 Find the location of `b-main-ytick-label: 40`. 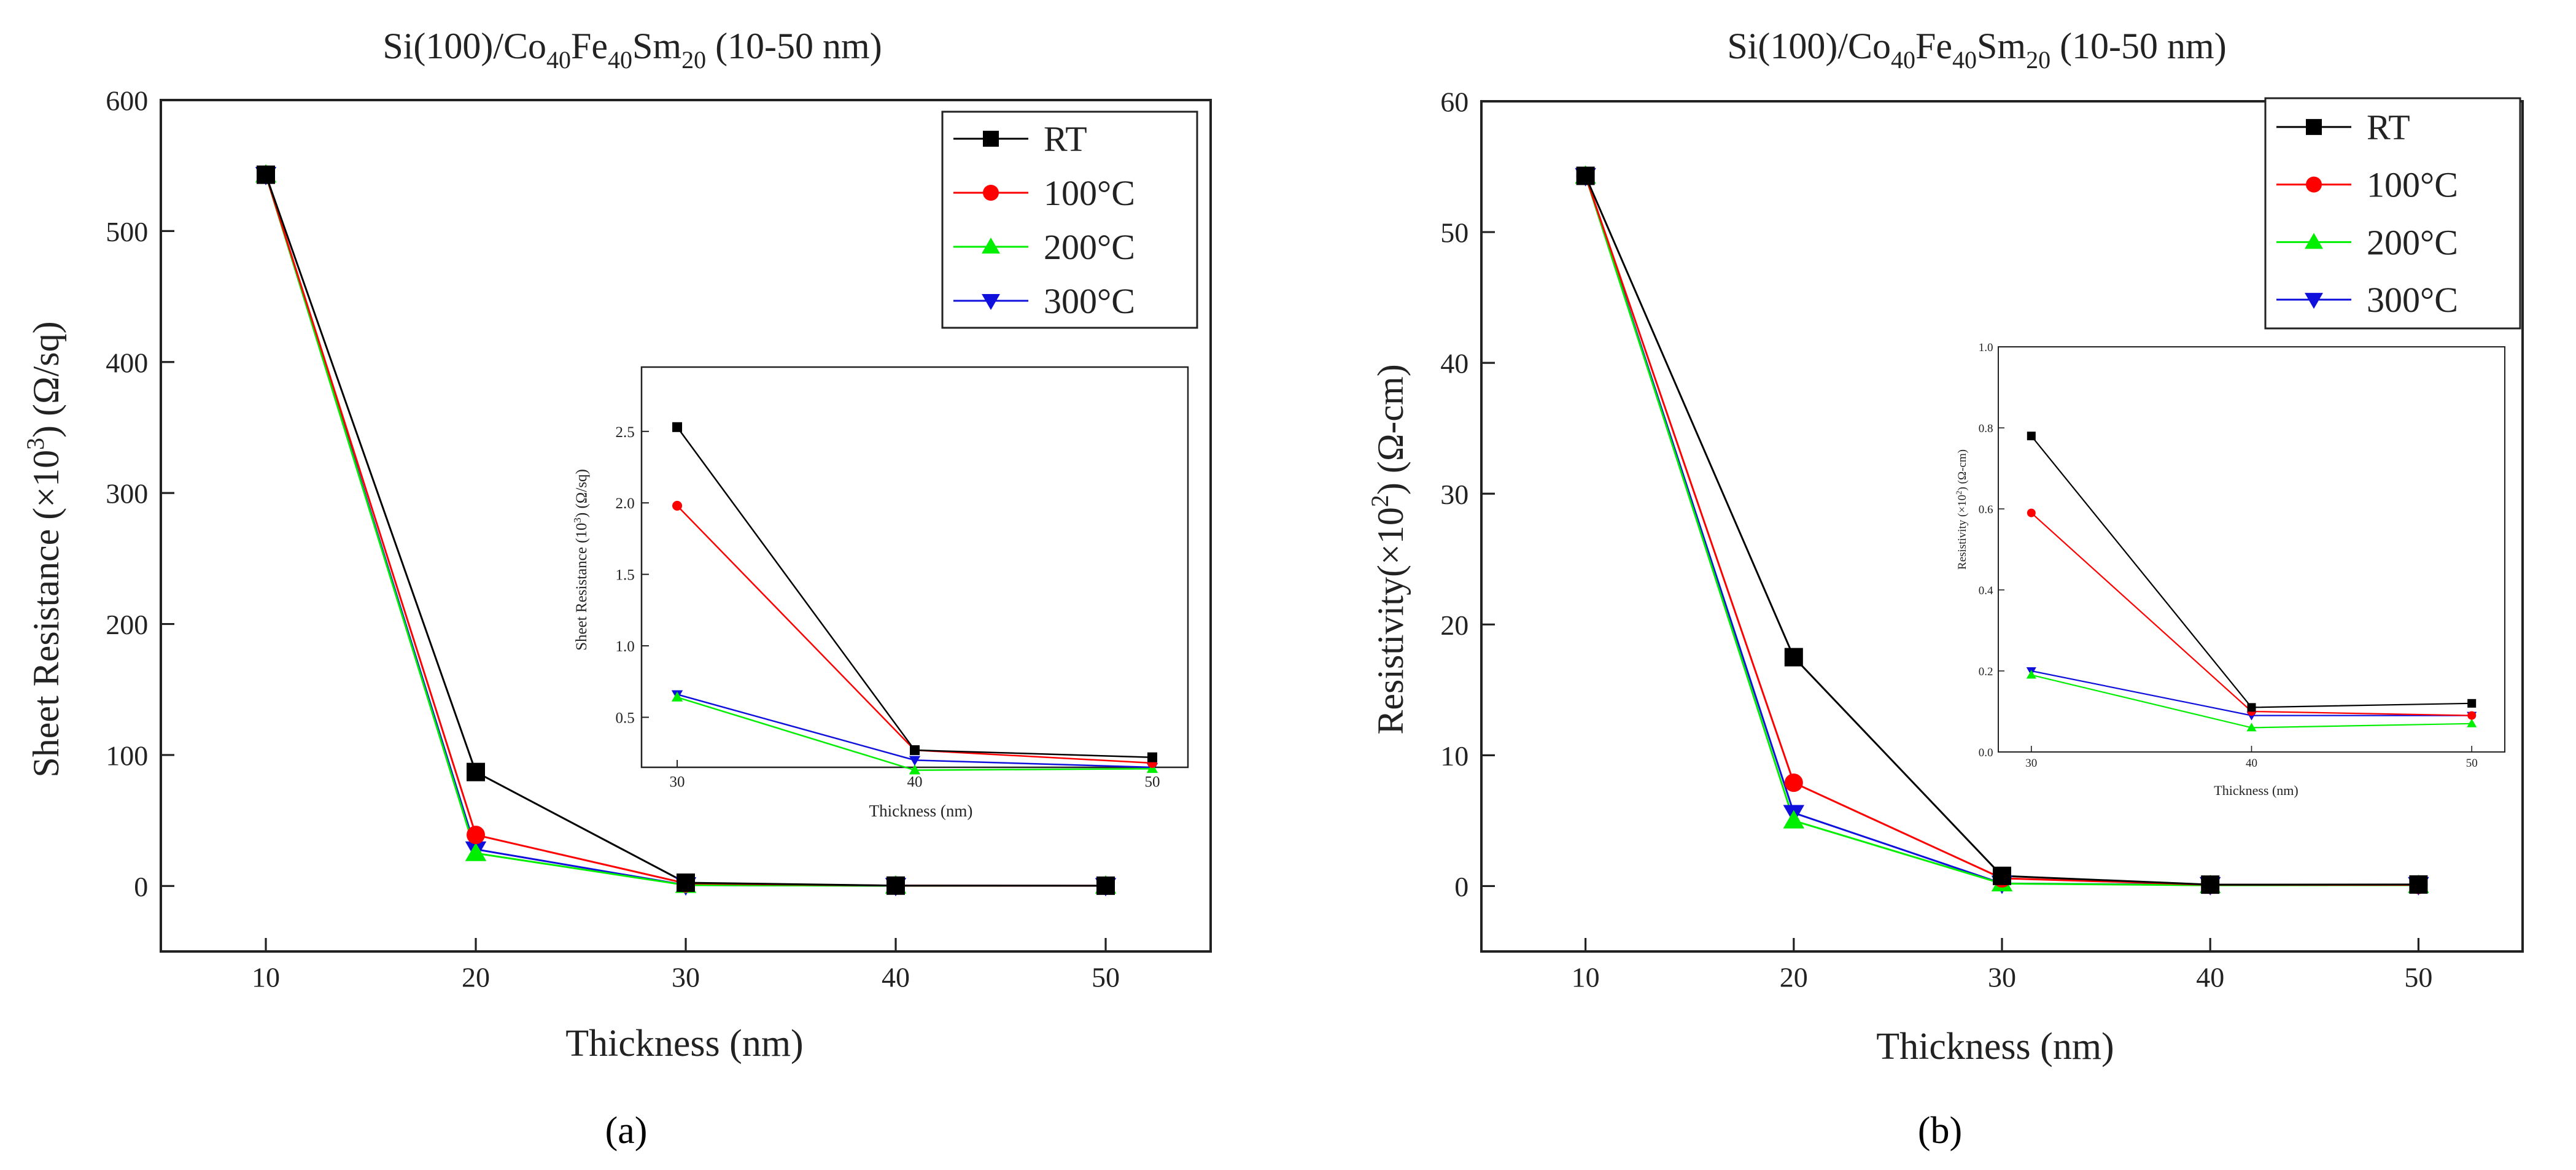

b-main-ytick-label: 40 is located at coordinates (1454, 363).